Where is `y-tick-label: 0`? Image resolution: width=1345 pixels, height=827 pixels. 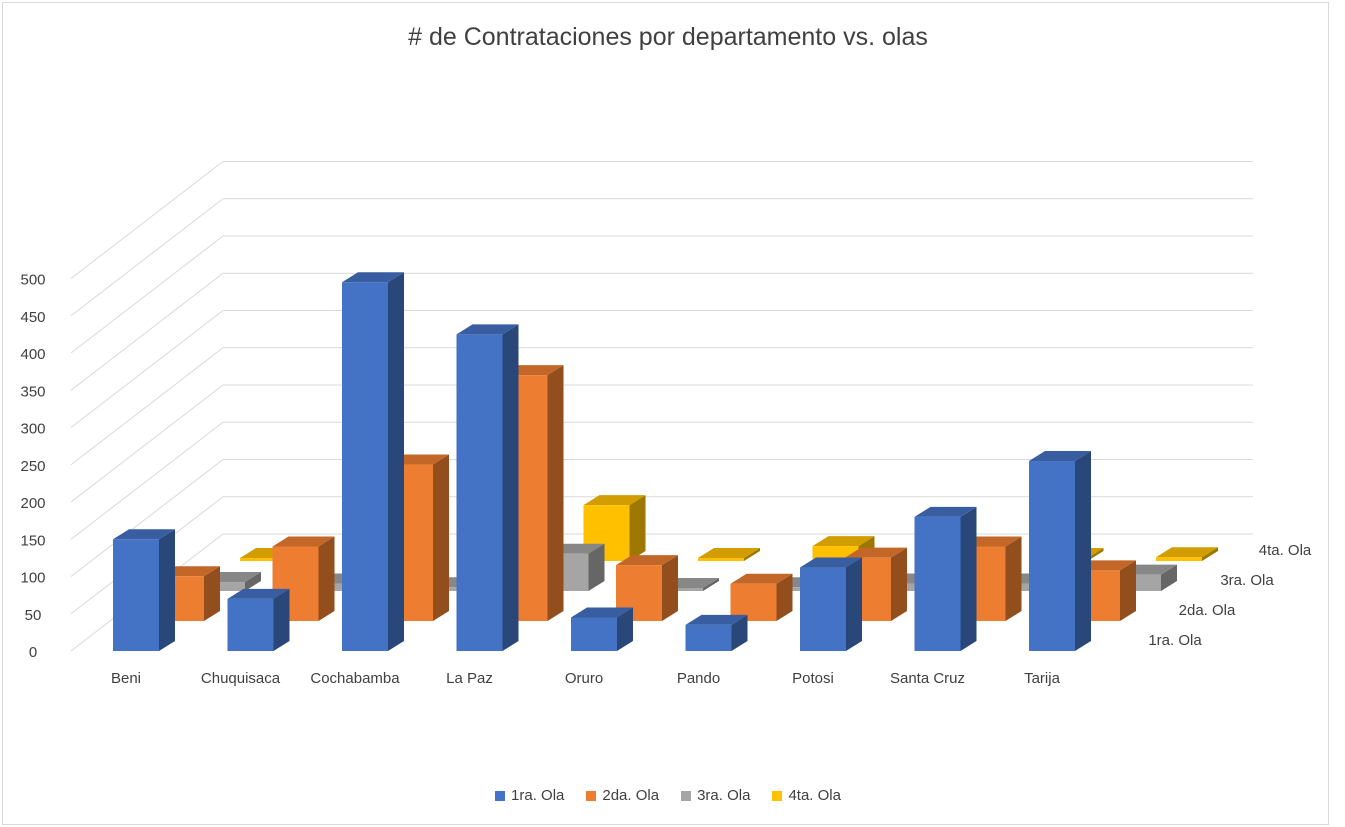 y-tick-label: 0 is located at coordinates (33, 652).